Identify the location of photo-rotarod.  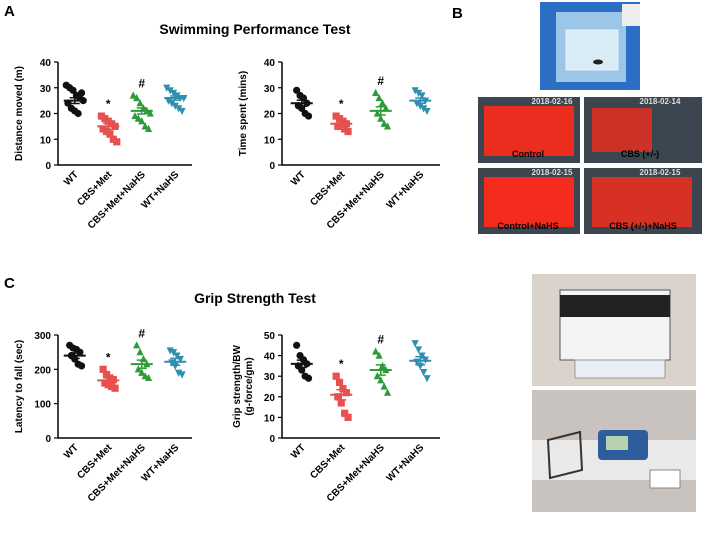
(614, 330).